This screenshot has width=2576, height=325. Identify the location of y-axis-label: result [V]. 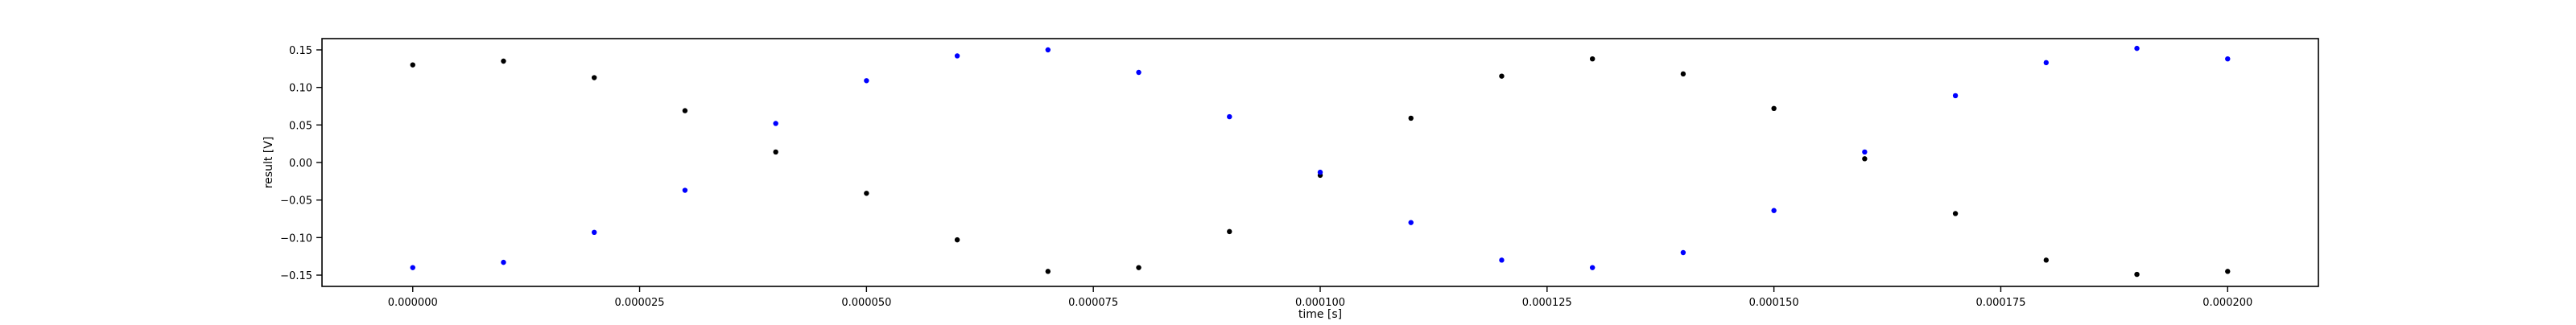
(268, 163).